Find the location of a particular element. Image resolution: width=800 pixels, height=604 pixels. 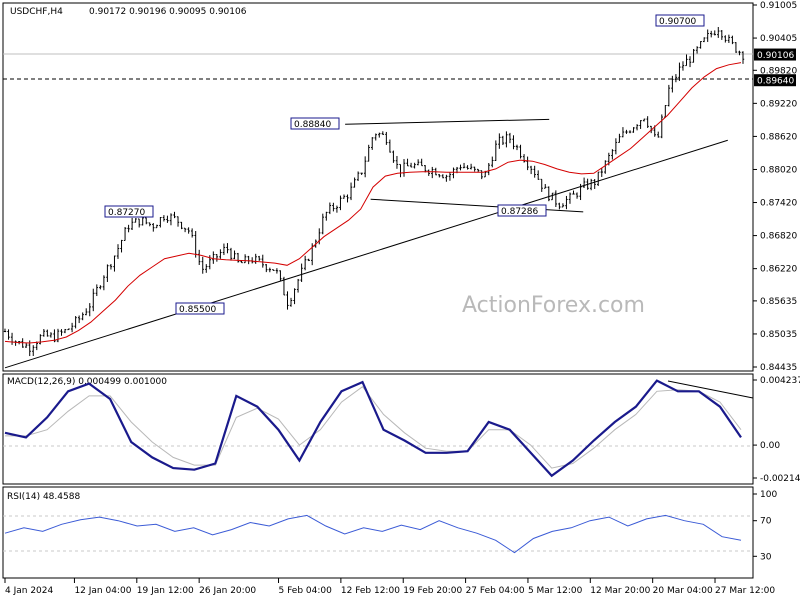

time-tick-label: 19 Jan 12:00 is located at coordinates (165, 591).